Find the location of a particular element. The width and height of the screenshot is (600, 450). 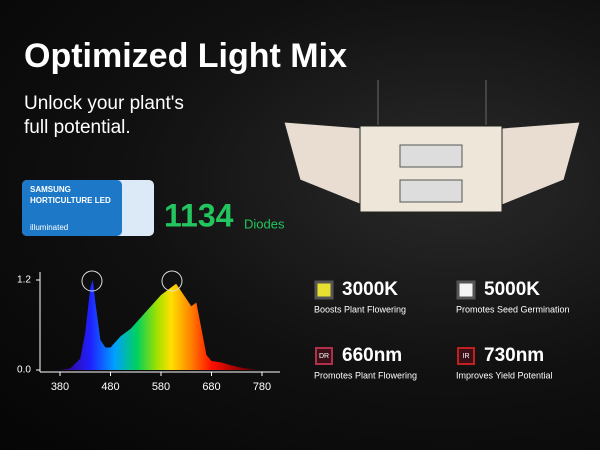

x-tick-label: 780 is located at coordinates (262, 387).